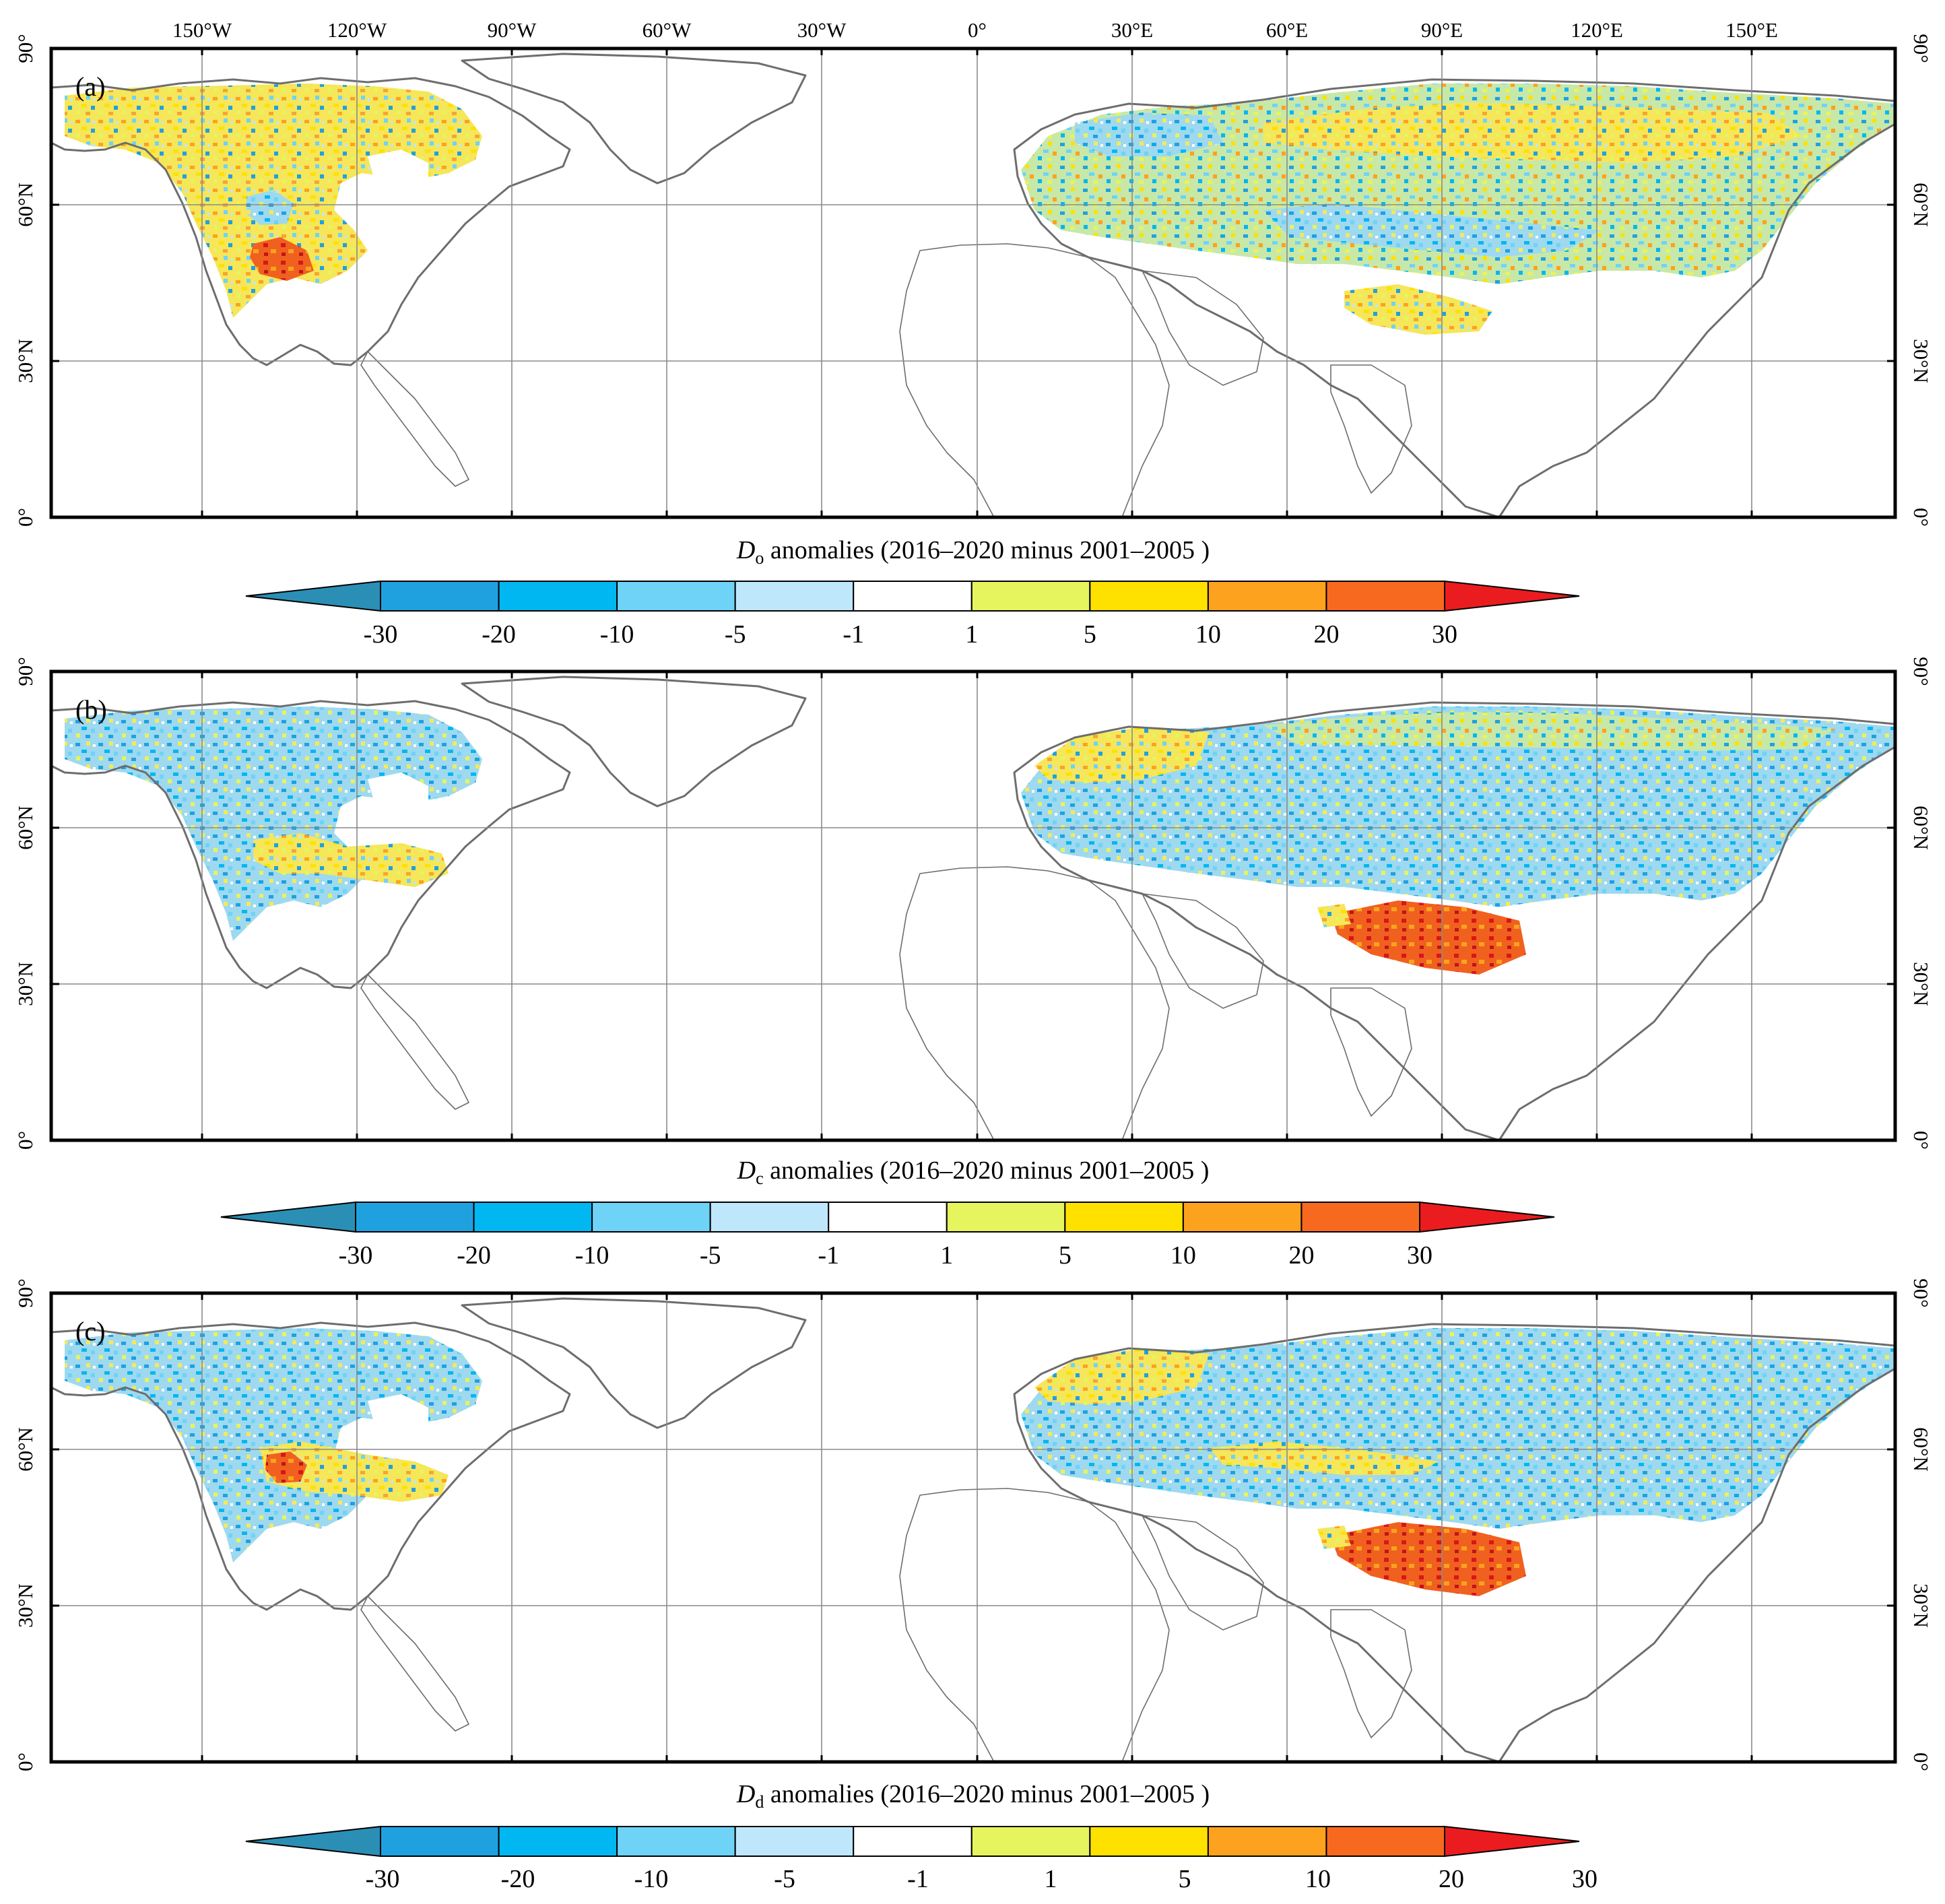 This screenshot has height=1904, width=1945. What do you see at coordinates (1442, 30) in the screenshot?
I see `lon-label: 90°E` at bounding box center [1442, 30].